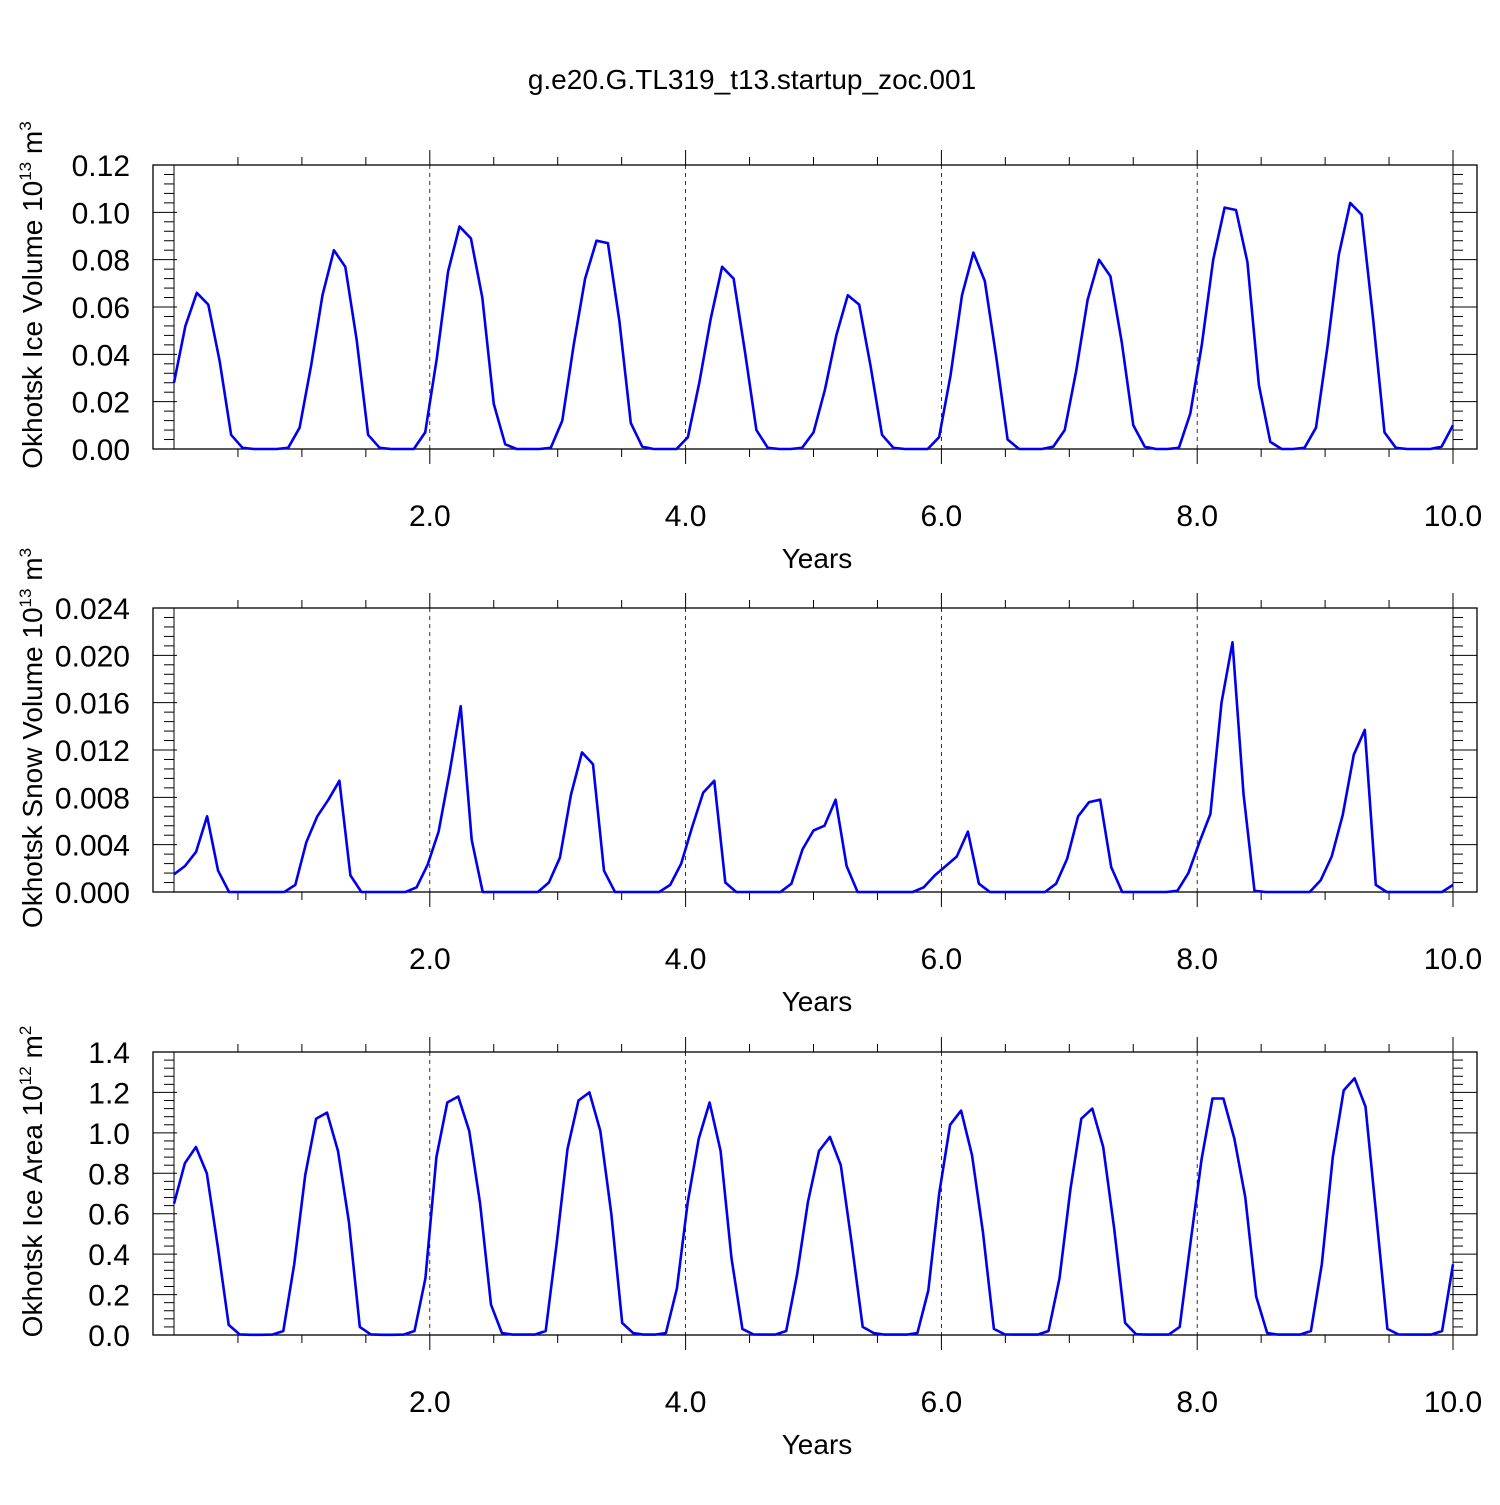 The height and width of the screenshot is (1505, 1500). Describe the element at coordinates (752, 79) in the screenshot. I see `chart-title: g.e20.G.TL319_t13.startup_zoc.001` at that location.